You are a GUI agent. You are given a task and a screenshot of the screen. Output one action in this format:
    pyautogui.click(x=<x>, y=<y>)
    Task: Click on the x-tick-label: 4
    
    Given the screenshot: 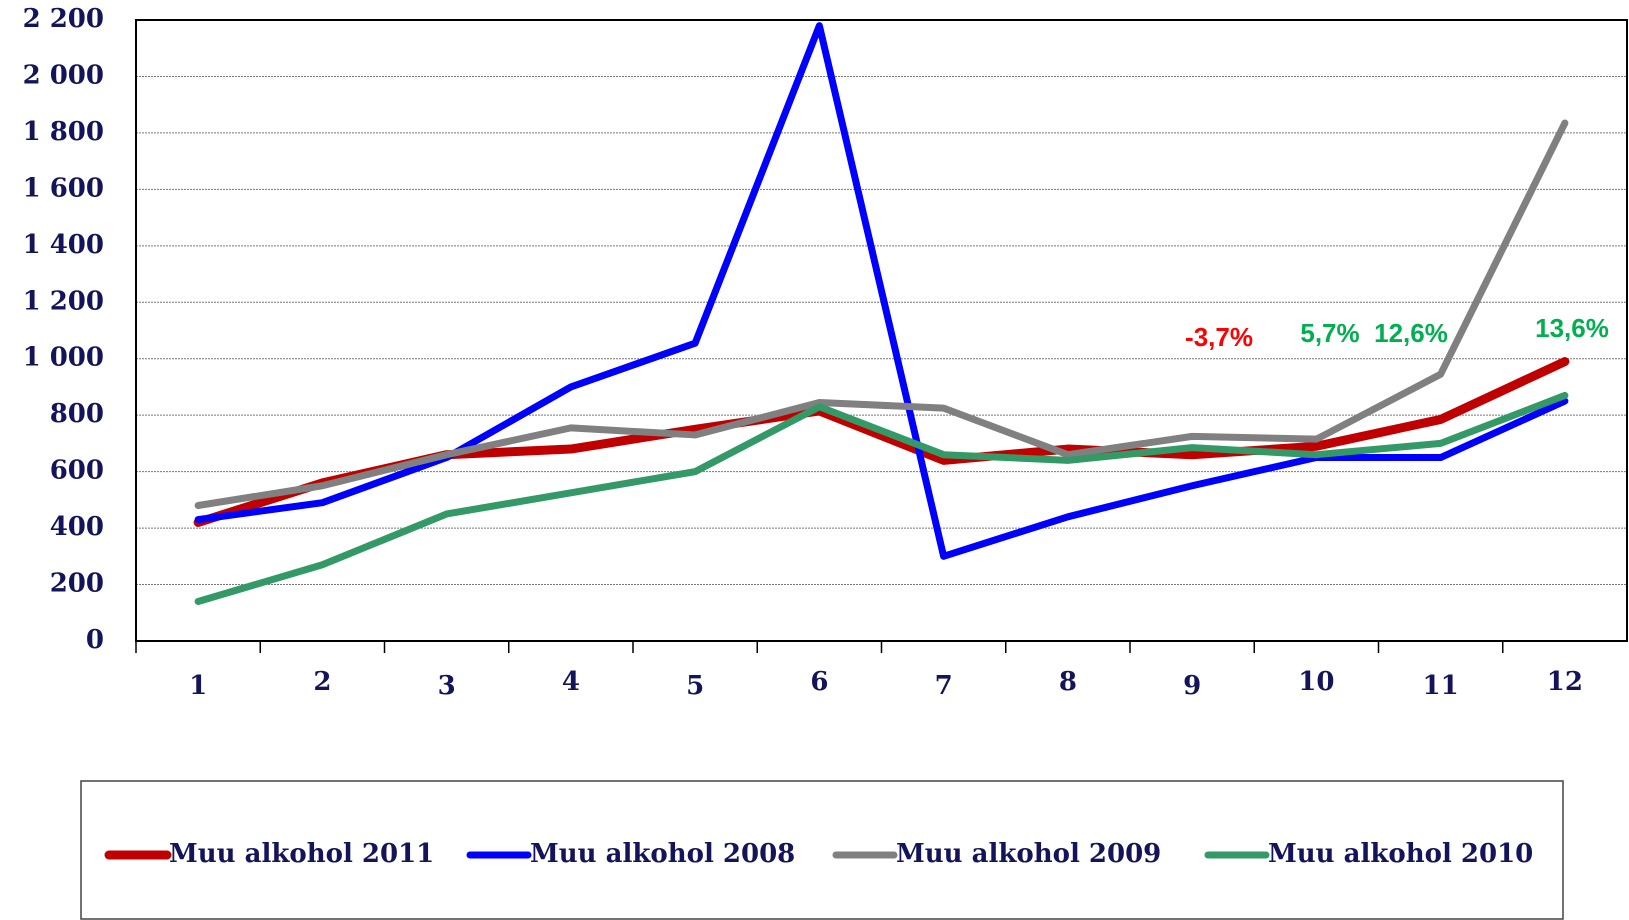 What is the action you would take?
    pyautogui.click(x=571, y=682)
    